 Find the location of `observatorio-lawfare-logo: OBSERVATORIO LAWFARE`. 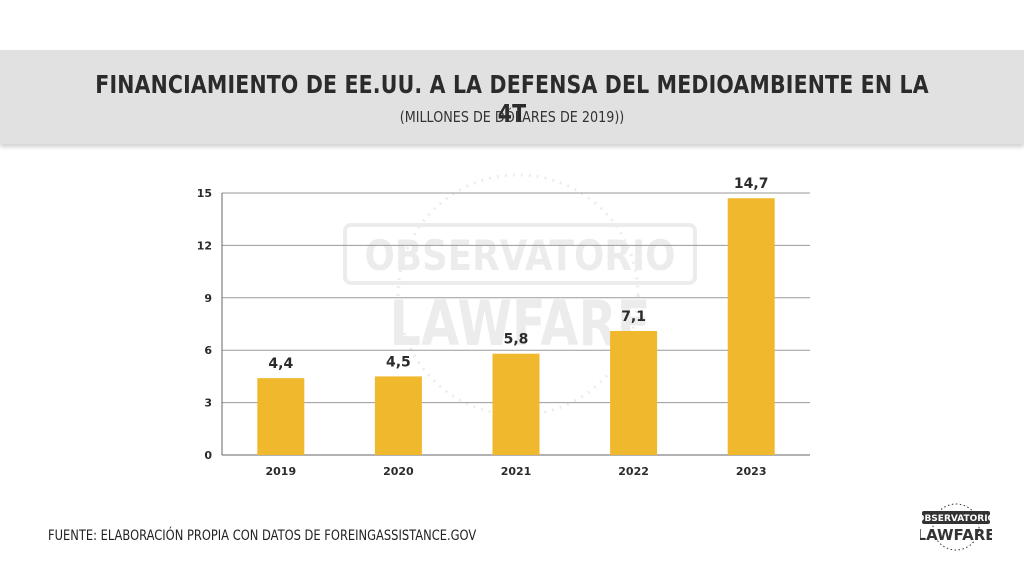

observatorio-lawfare-logo: OBSERVATORIO LAWFARE is located at coordinates (956, 527).